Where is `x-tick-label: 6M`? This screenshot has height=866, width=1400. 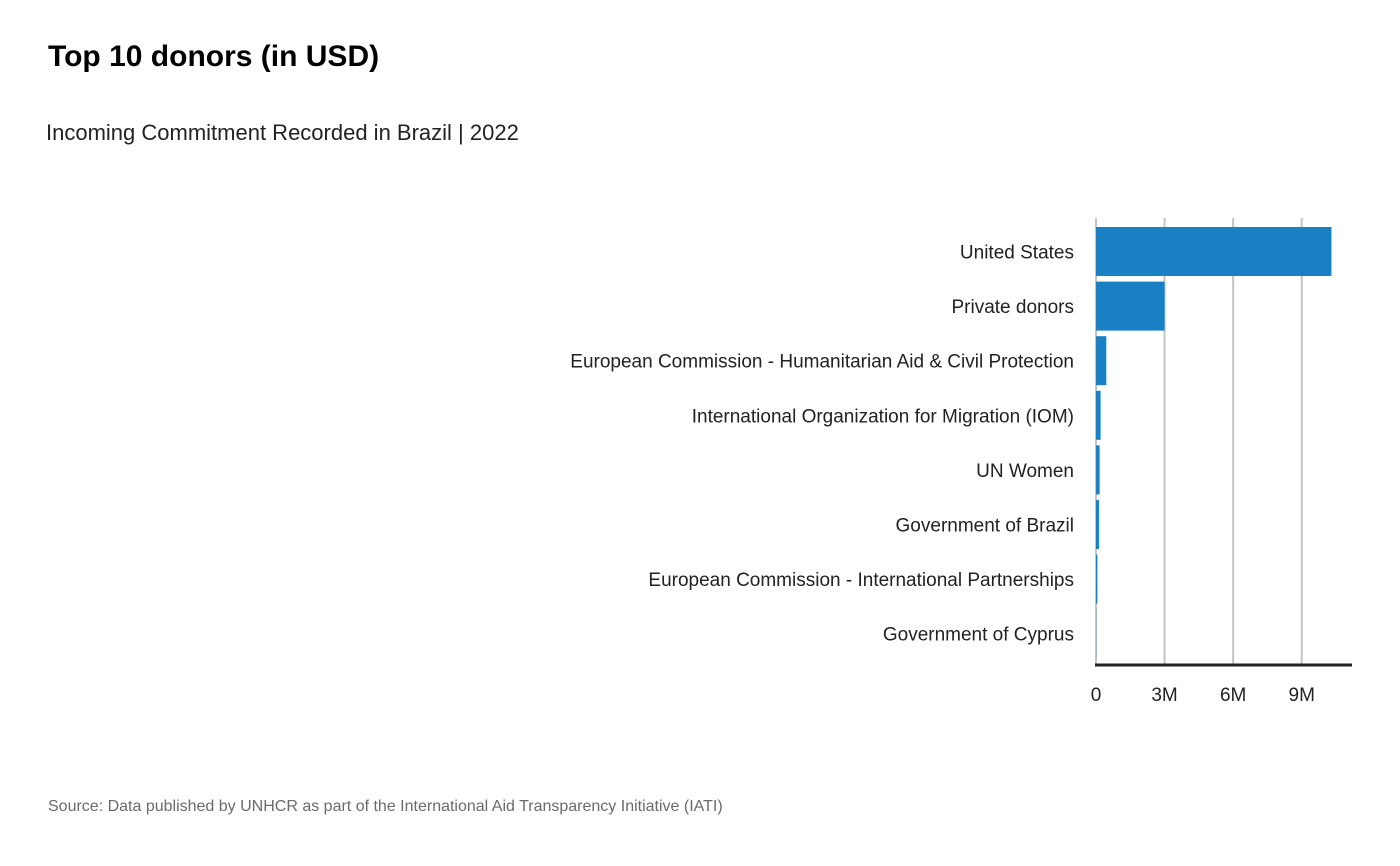 x-tick-label: 6M is located at coordinates (1233, 695).